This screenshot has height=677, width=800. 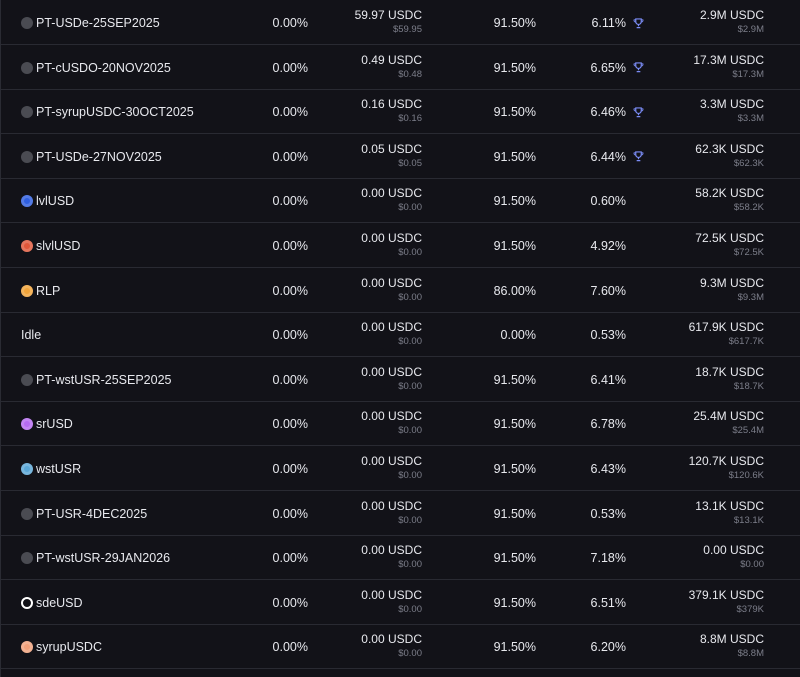 What do you see at coordinates (608, 469) in the screenshot?
I see `apy-value: 6.43%` at bounding box center [608, 469].